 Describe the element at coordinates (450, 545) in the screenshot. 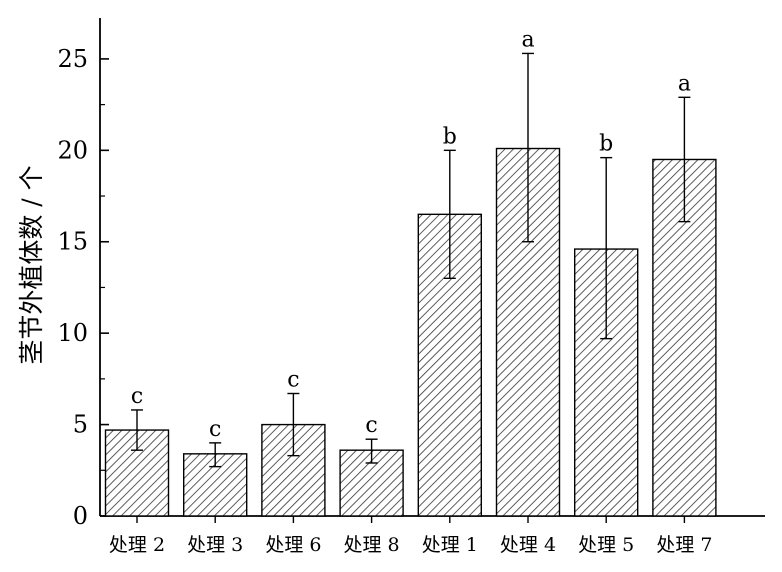

I see `x-tick-label: 处理 1` at that location.